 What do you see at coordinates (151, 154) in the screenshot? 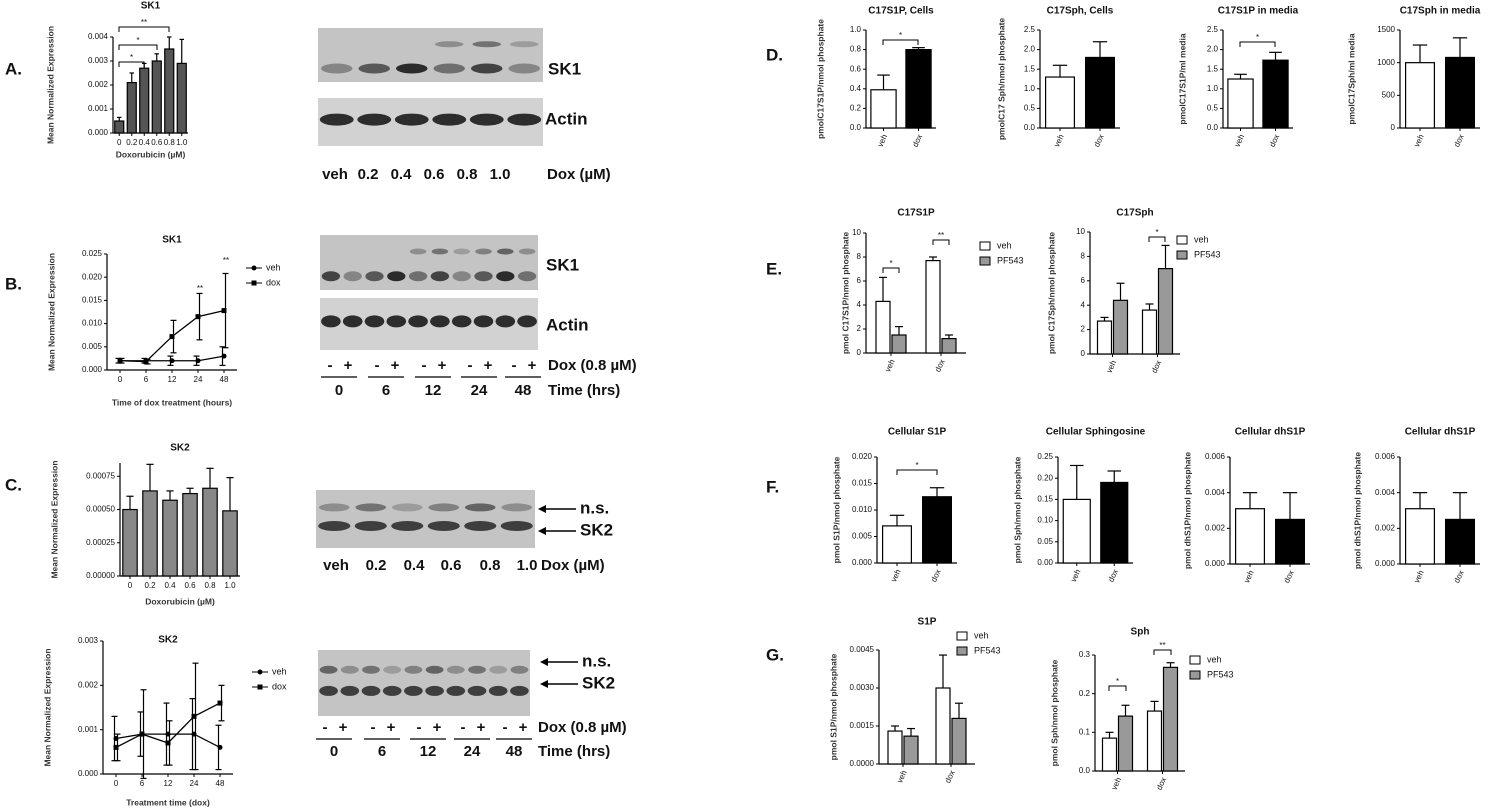
I see `x-axis-title: Doxorubicin (µM)` at bounding box center [151, 154].